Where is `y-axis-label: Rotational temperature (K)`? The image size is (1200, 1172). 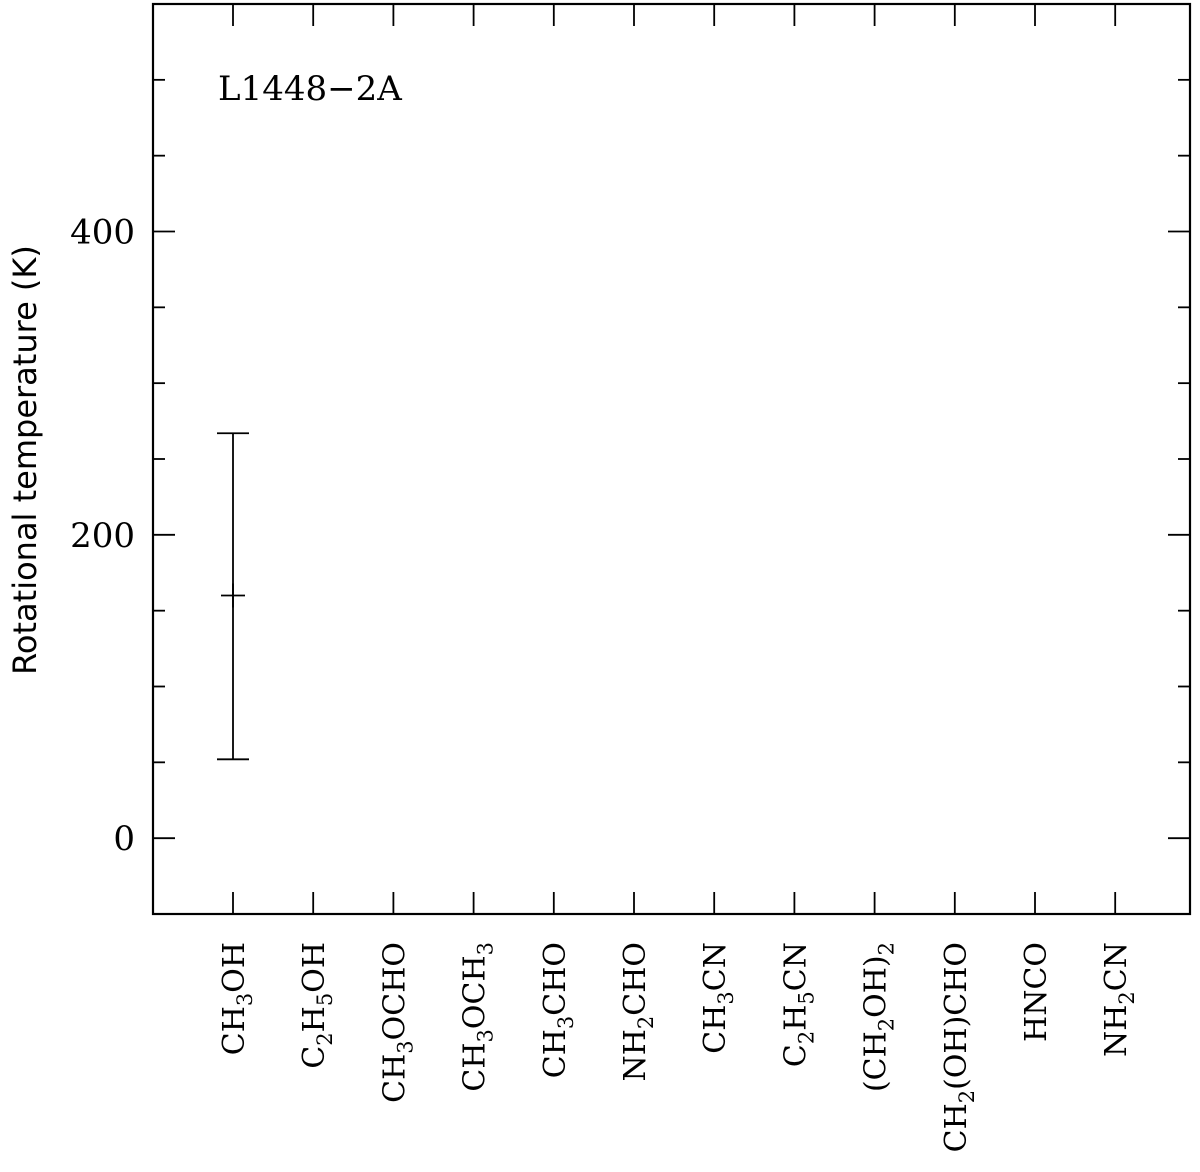
y-axis-label: Rotational temperature (K) is located at coordinates (25, 460).